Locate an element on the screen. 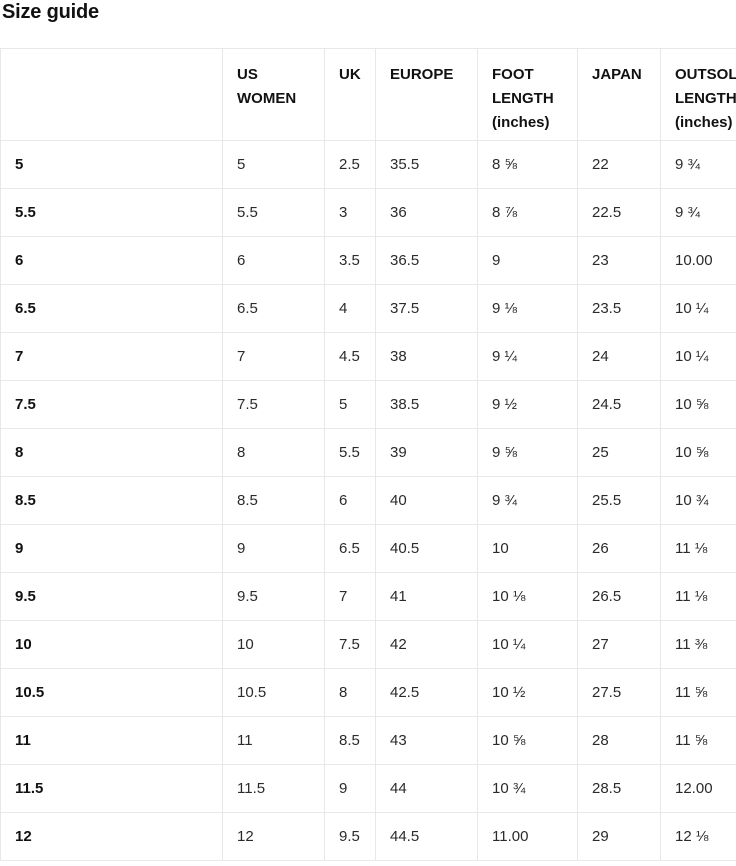  size-label-cell: 12 is located at coordinates (111, 836).